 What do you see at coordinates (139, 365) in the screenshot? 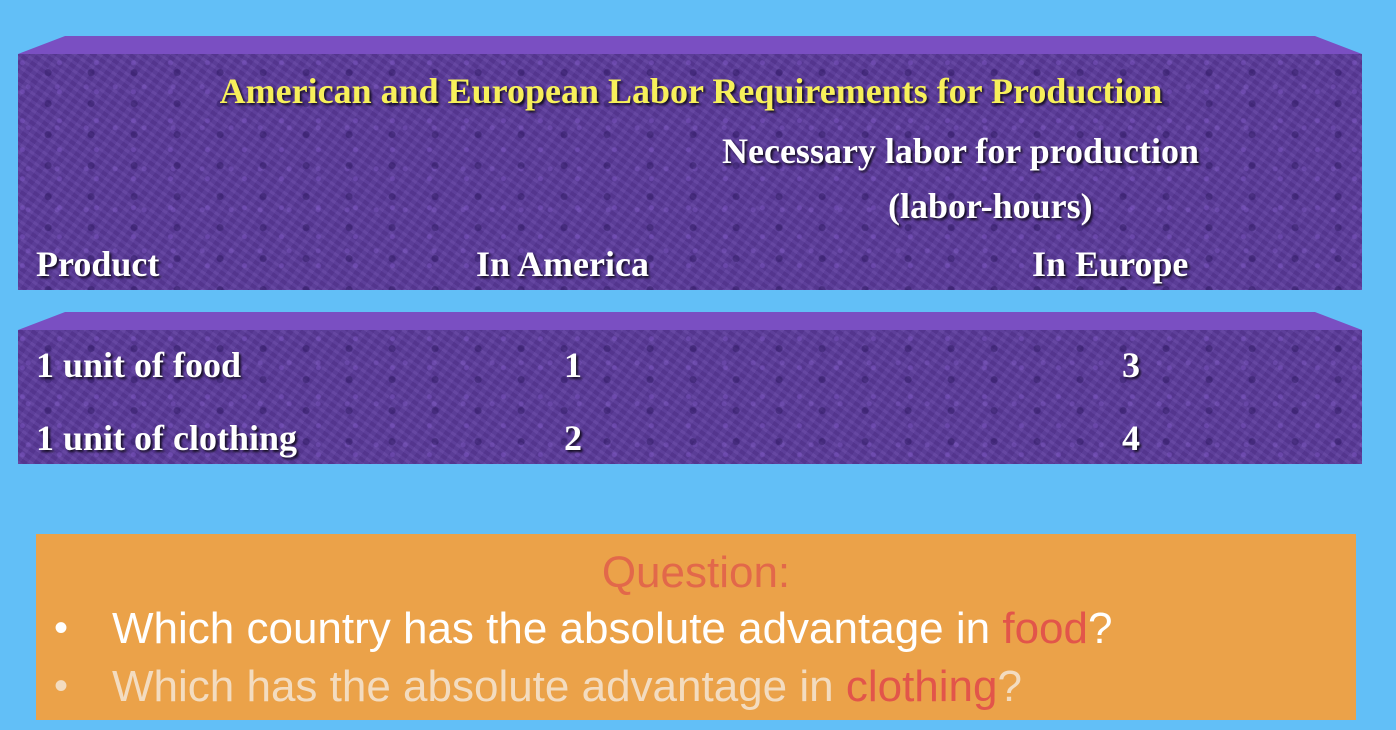
I see `row-food-product: 1 unit of food` at bounding box center [139, 365].